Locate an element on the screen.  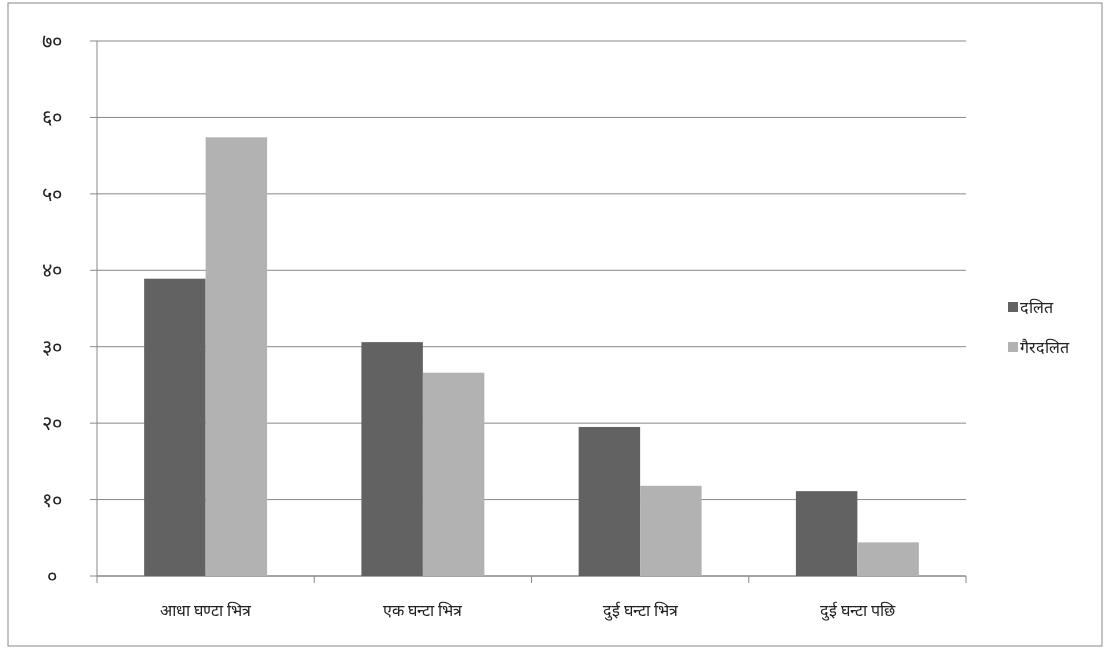
x-tick-label: एक घन्टा भित्र is located at coordinates (423, 610).